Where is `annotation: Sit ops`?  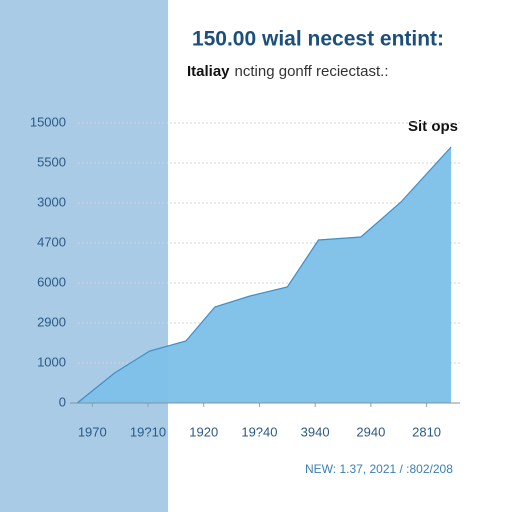 annotation: Sit ops is located at coordinates (433, 126).